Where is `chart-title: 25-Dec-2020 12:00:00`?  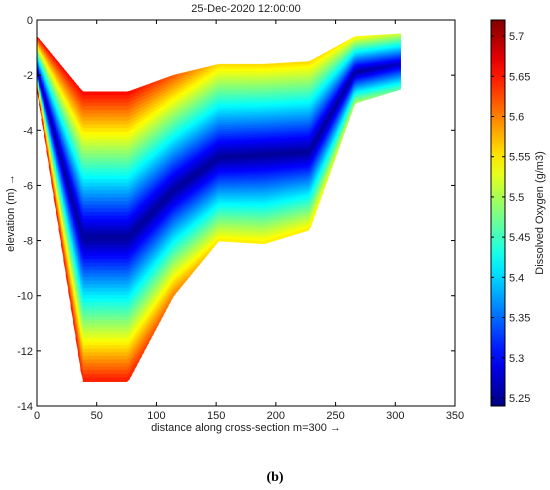 chart-title: 25-Dec-2020 12:00:00 is located at coordinates (245, 9).